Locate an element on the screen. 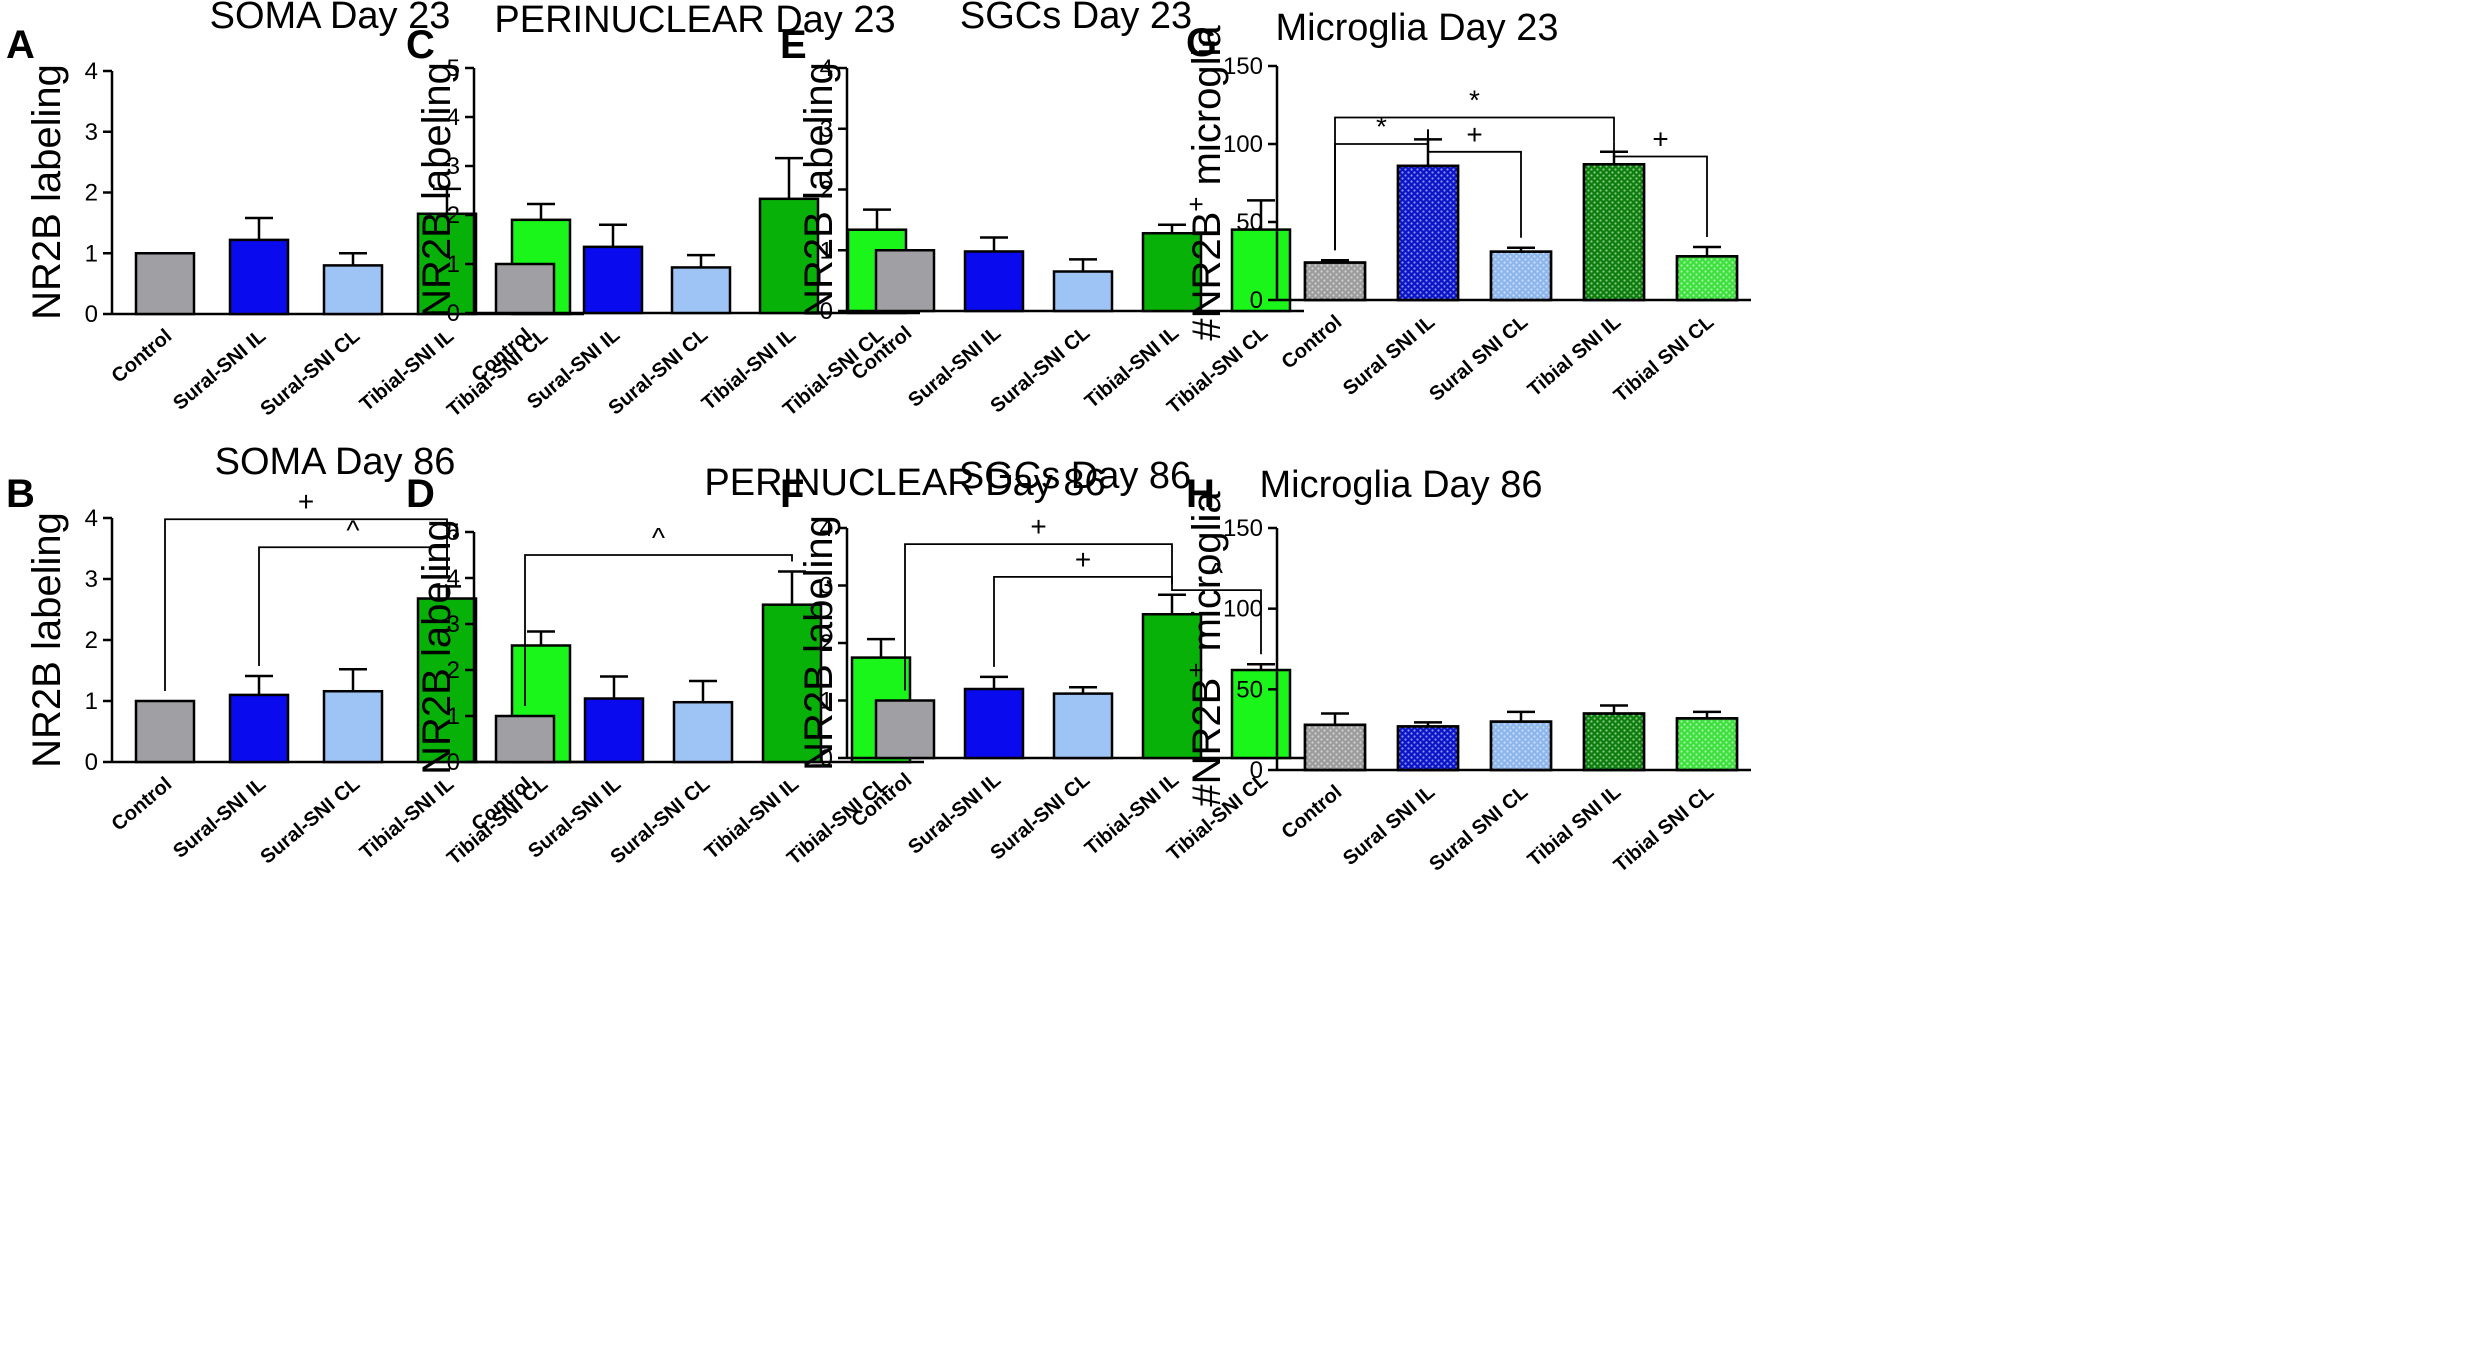 This screenshot has height=1350, width=2467. panel-letter: A is located at coordinates (20, 45).